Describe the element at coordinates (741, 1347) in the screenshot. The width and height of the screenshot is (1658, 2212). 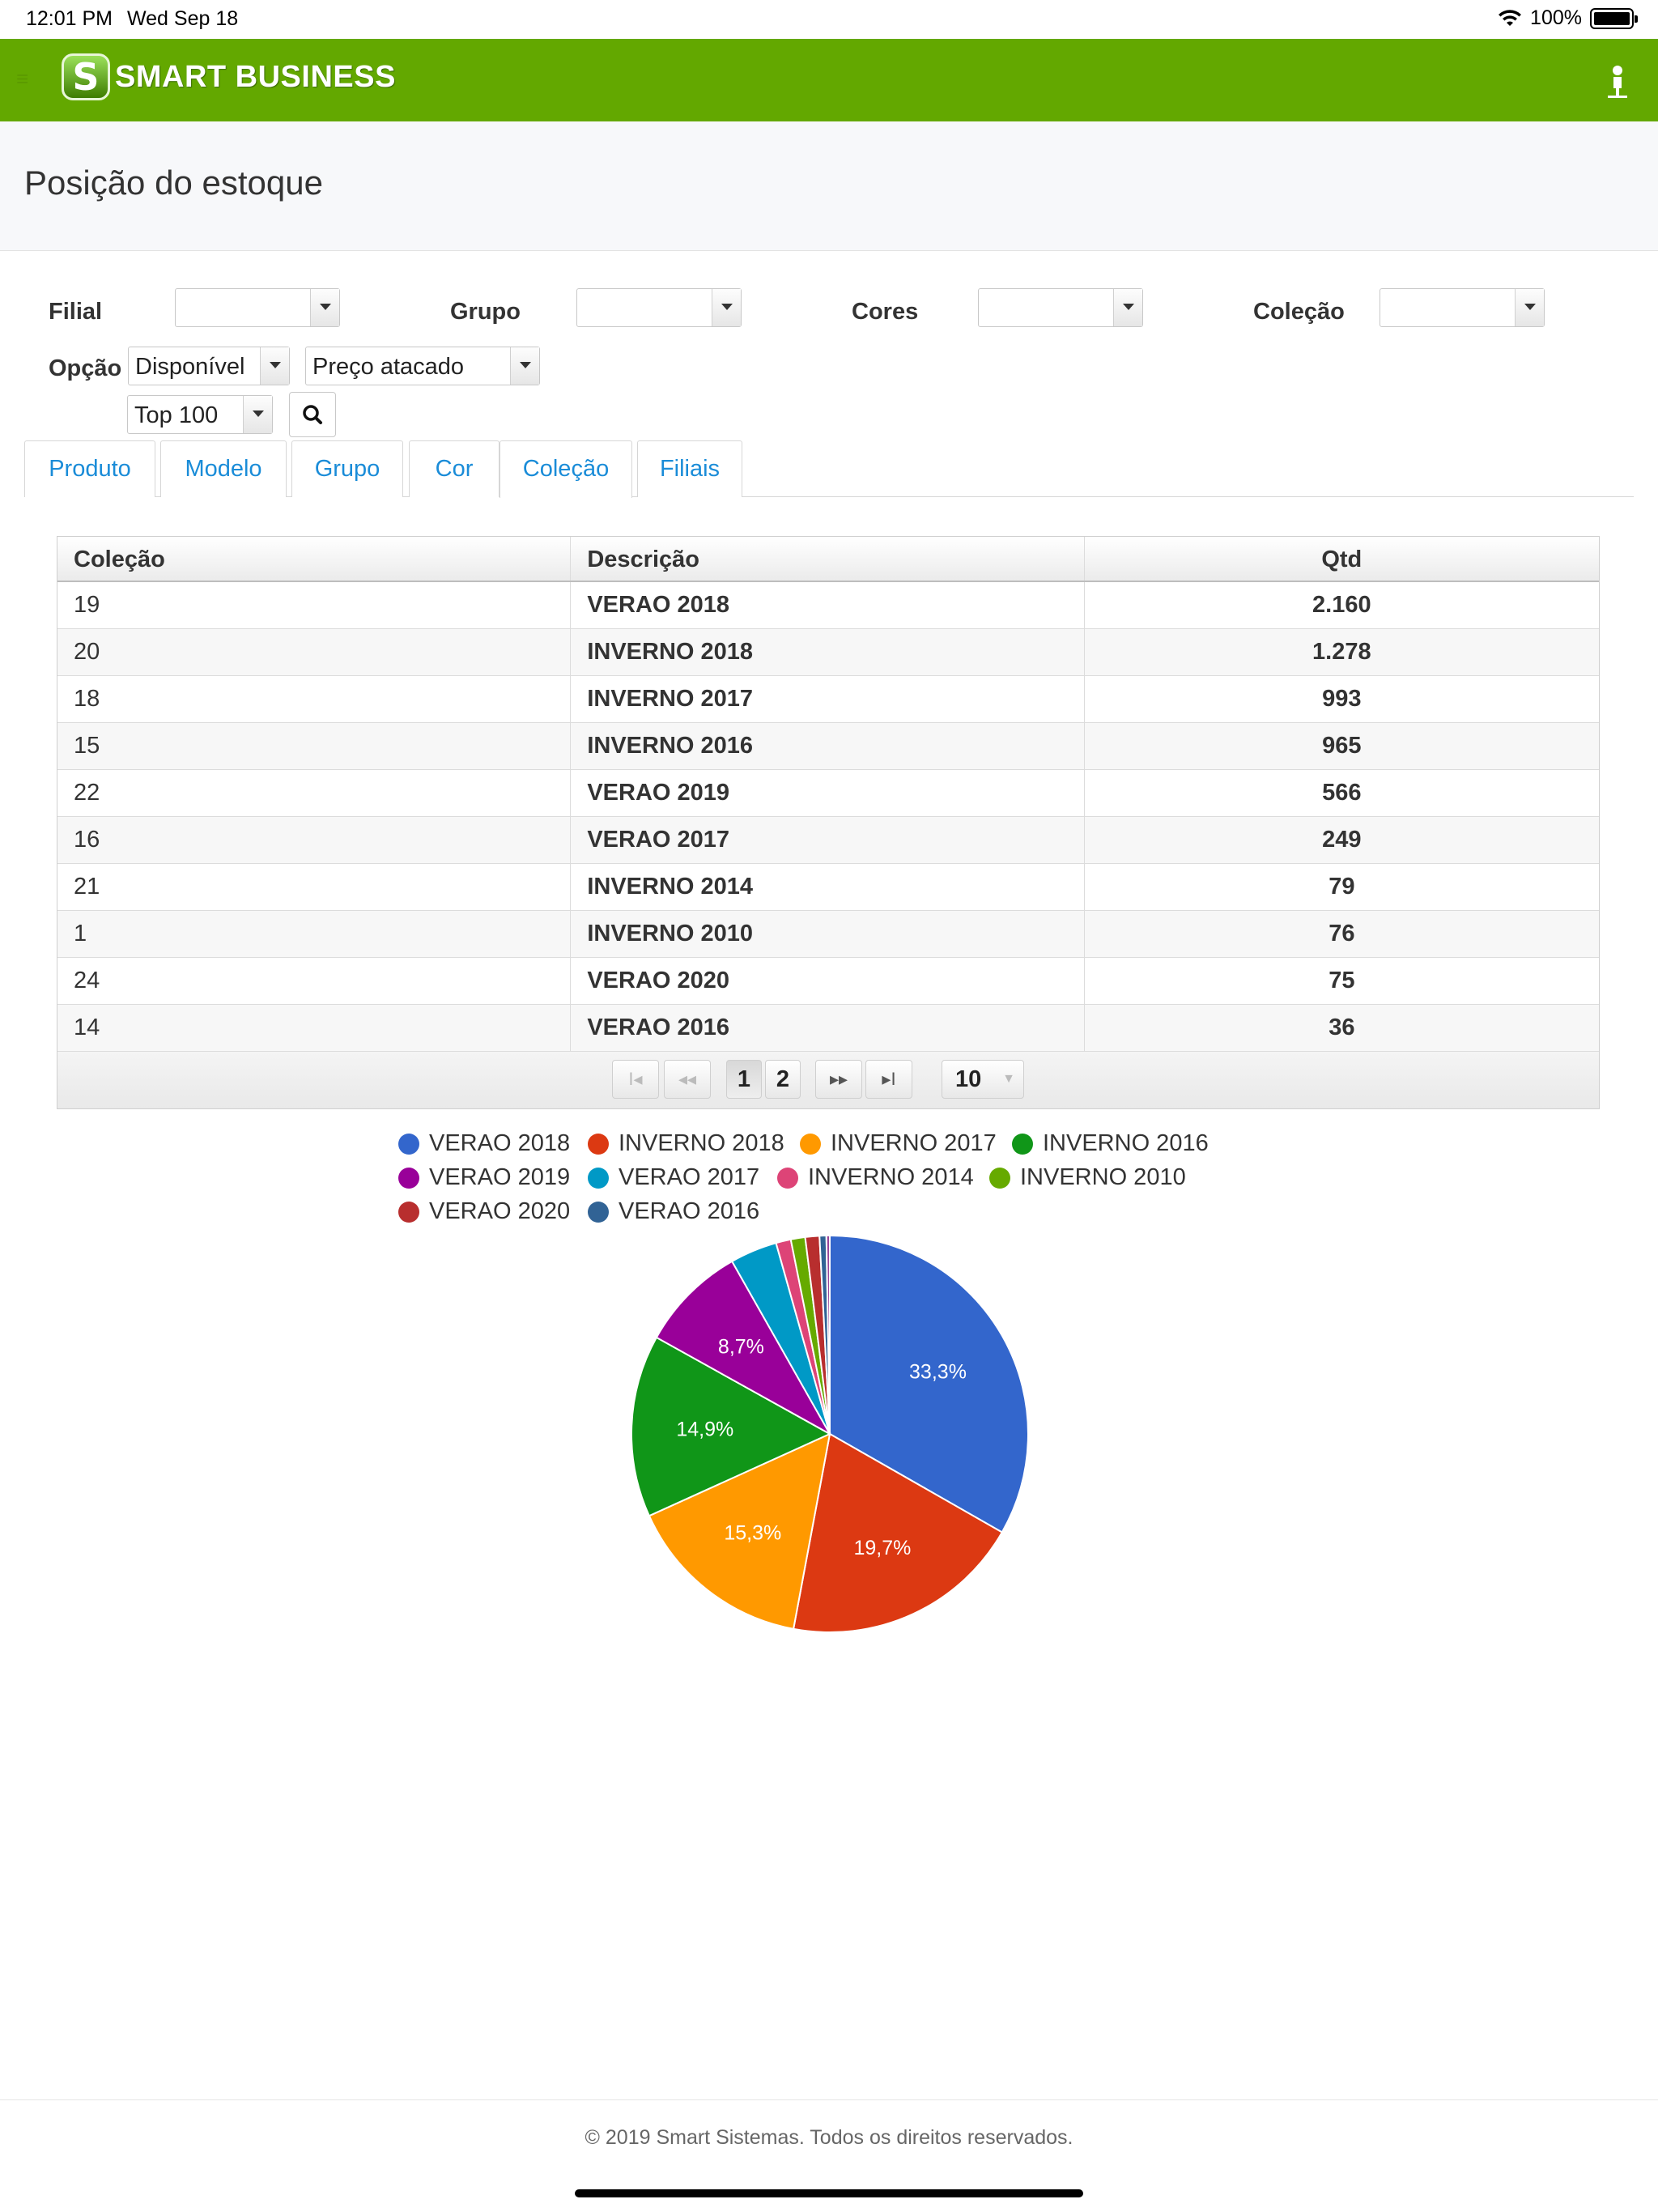
I see `pie-percent-label: 8,7%` at that location.